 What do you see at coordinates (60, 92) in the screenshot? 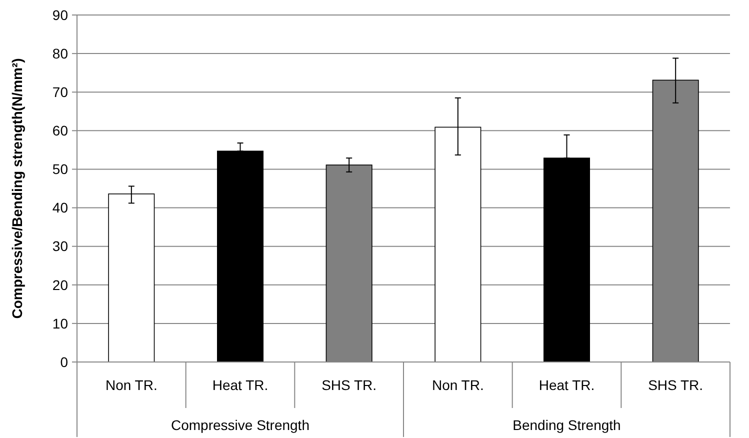
I see `y-tick-label: 70` at bounding box center [60, 92].